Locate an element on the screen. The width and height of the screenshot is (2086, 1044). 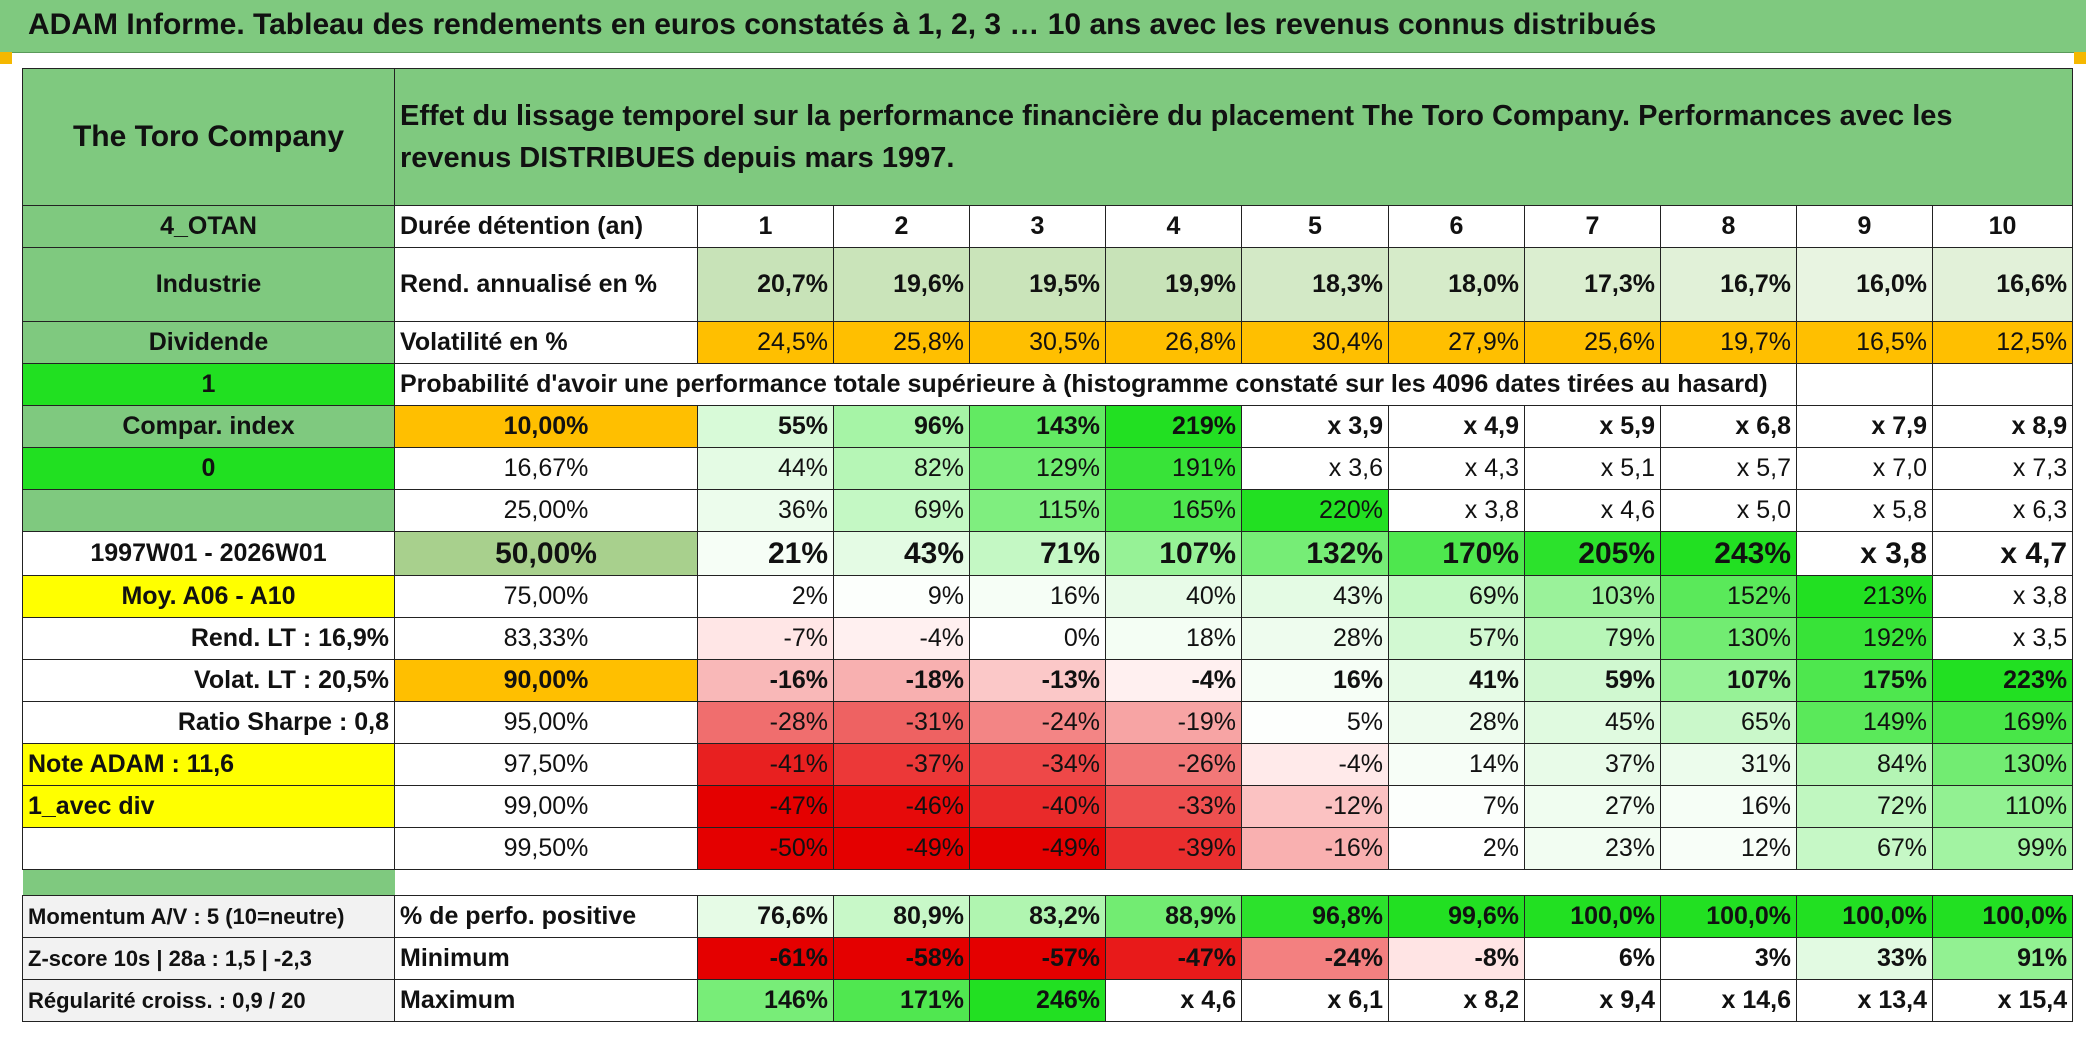
percentile-label: 10,00% is located at coordinates (546, 426).